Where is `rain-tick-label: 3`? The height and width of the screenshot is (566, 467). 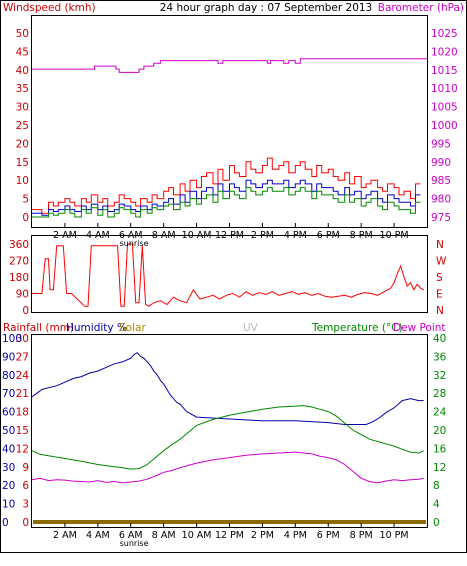 rain-tick-label: 3 is located at coordinates (25, 505).